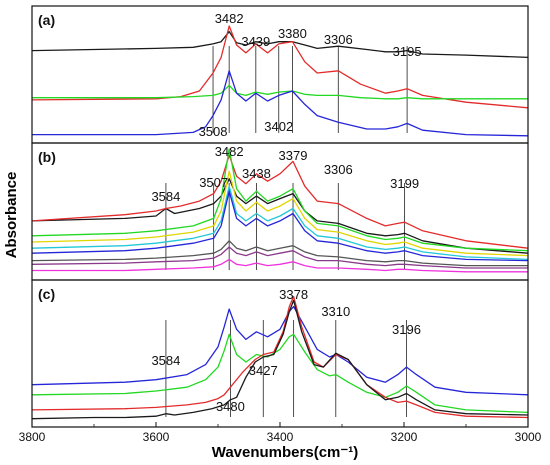 The image size is (550, 465). Describe the element at coordinates (293, 294) in the screenshot. I see `peak-label: 3378` at that location.